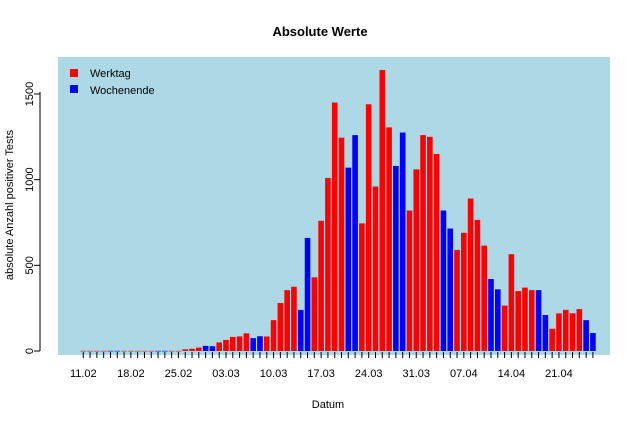  What do you see at coordinates (239, 343) in the screenshot?
I see `bar-05.03` at bounding box center [239, 343].